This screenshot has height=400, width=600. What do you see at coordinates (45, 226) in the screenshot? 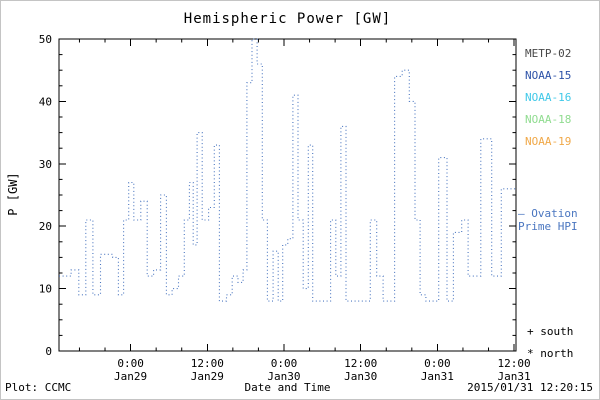
I see `y-tick-label: 20` at bounding box center [45, 226].